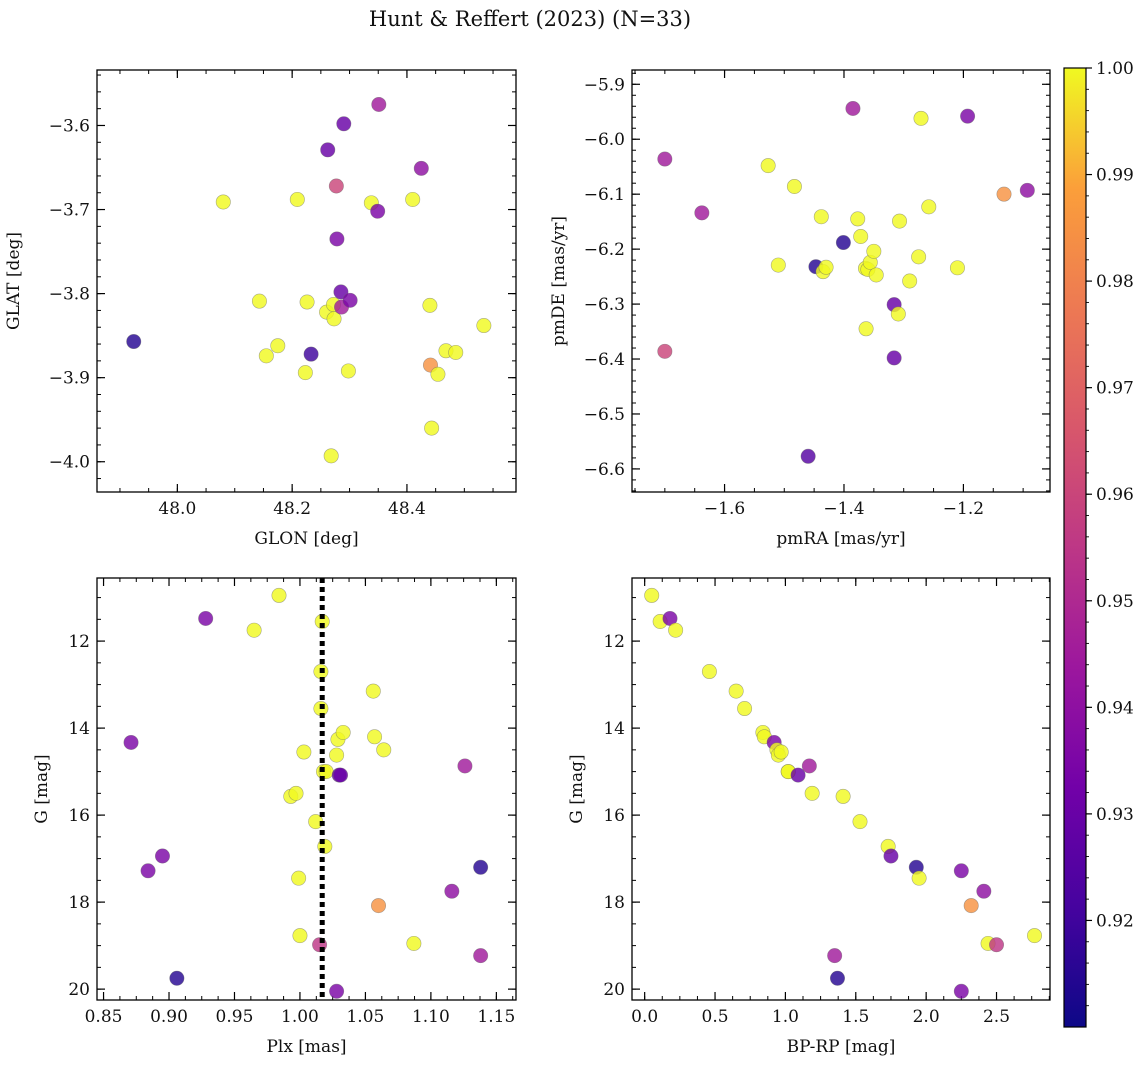  What do you see at coordinates (614, 642) in the screenshot?
I see `color-magnitude-ytick-label: 12` at bounding box center [614, 642].